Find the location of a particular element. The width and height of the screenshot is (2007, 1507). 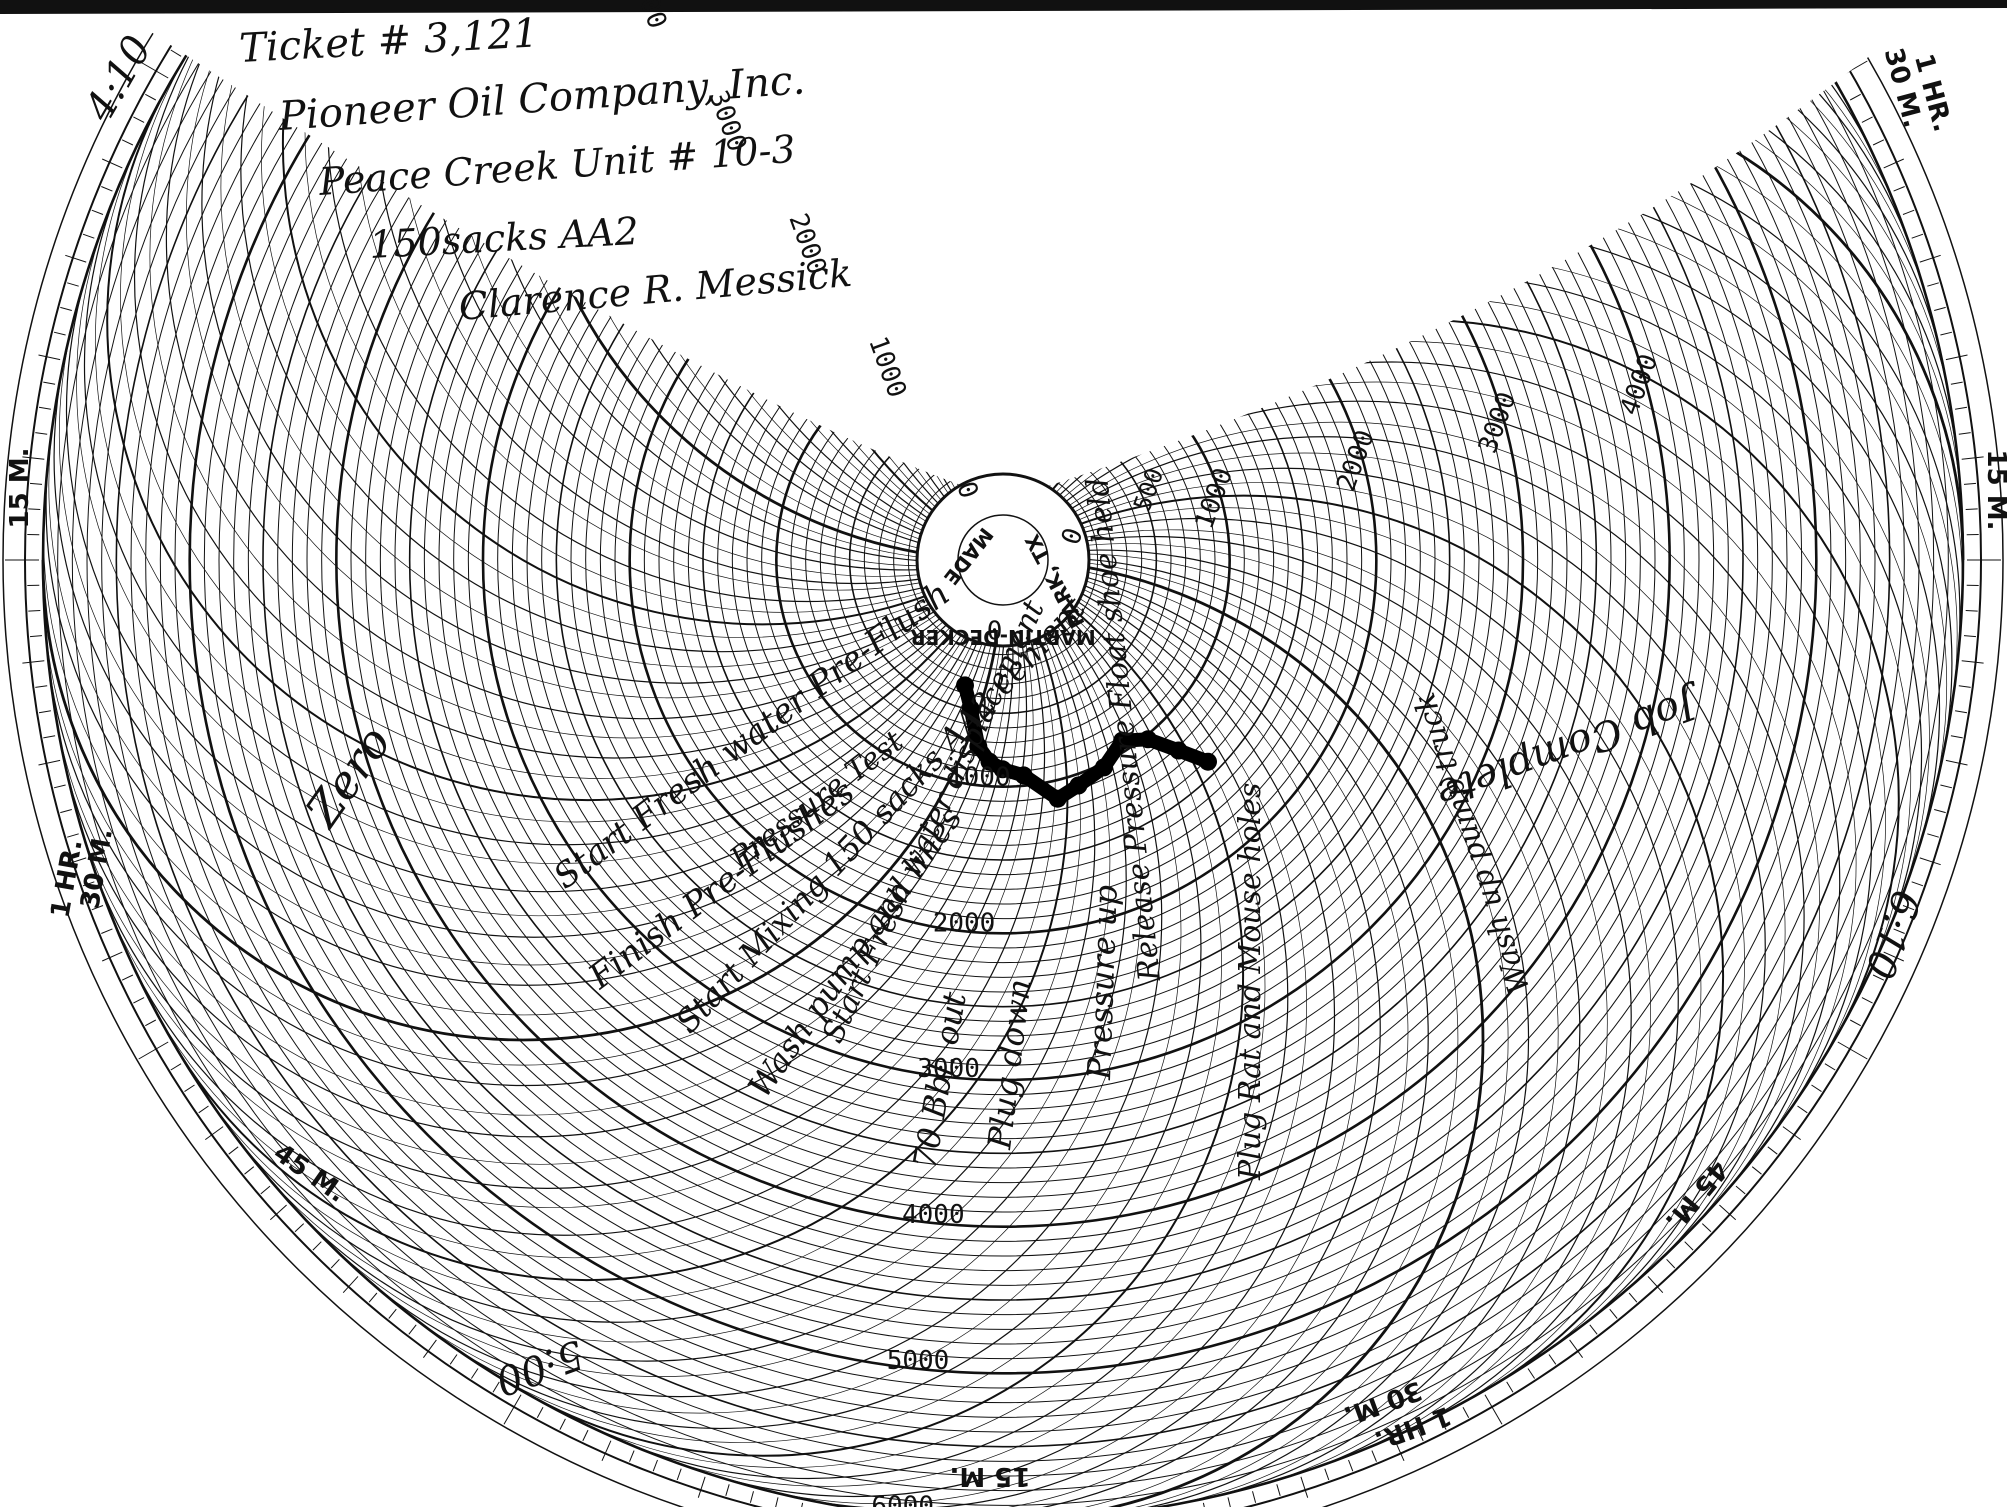

time-label-bottom-15: 15 M. is located at coordinates (990, 1476).